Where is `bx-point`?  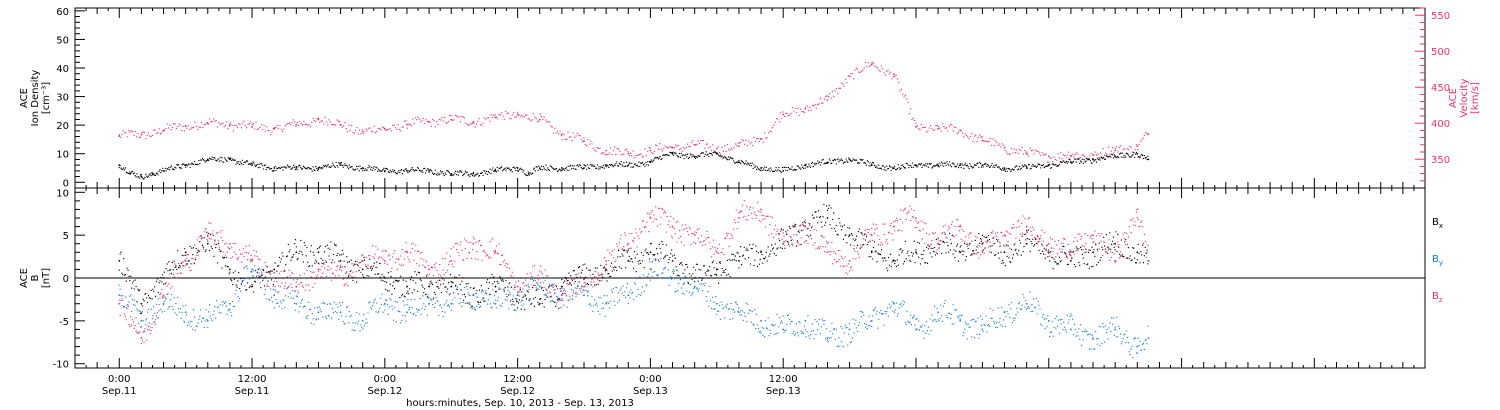 bx-point is located at coordinates (650, 252).